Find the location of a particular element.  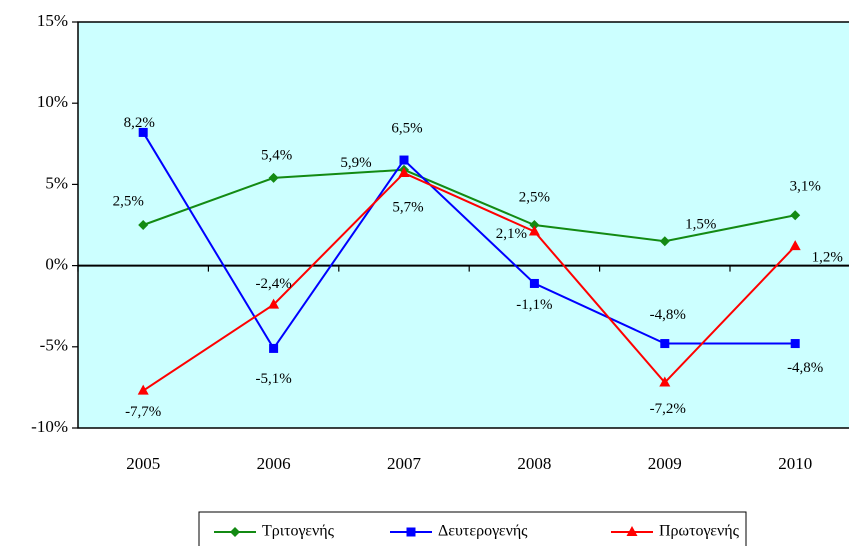

data-label: -2,4% is located at coordinates (273, 284).